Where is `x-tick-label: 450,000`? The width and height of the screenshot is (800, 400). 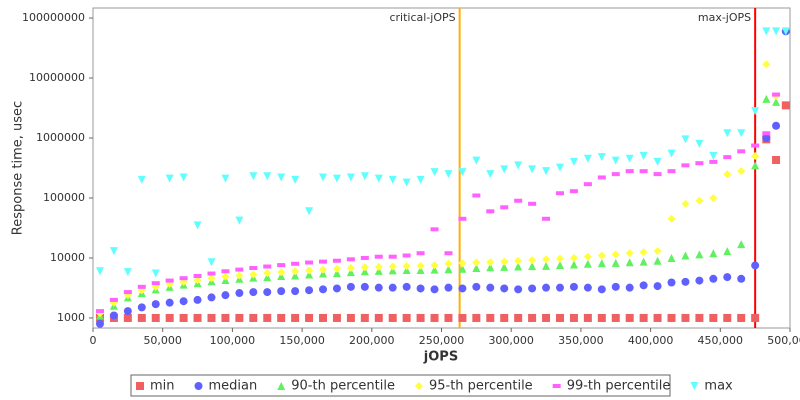 x-tick-label: 450,000 is located at coordinates (721, 340).